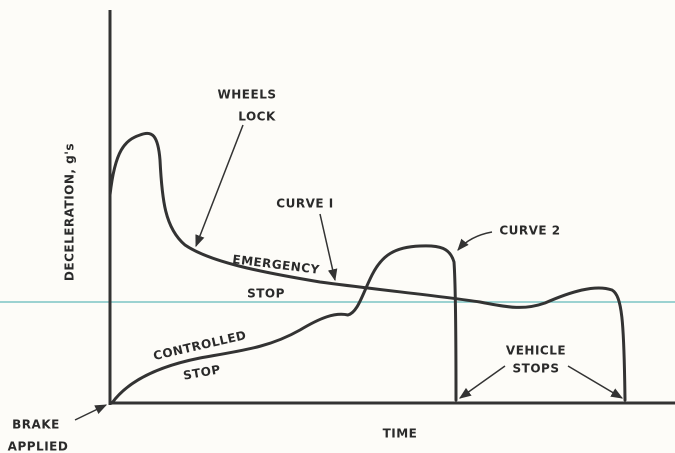  What do you see at coordinates (38, 446) in the screenshot?
I see `label: APPLIED` at bounding box center [38, 446].